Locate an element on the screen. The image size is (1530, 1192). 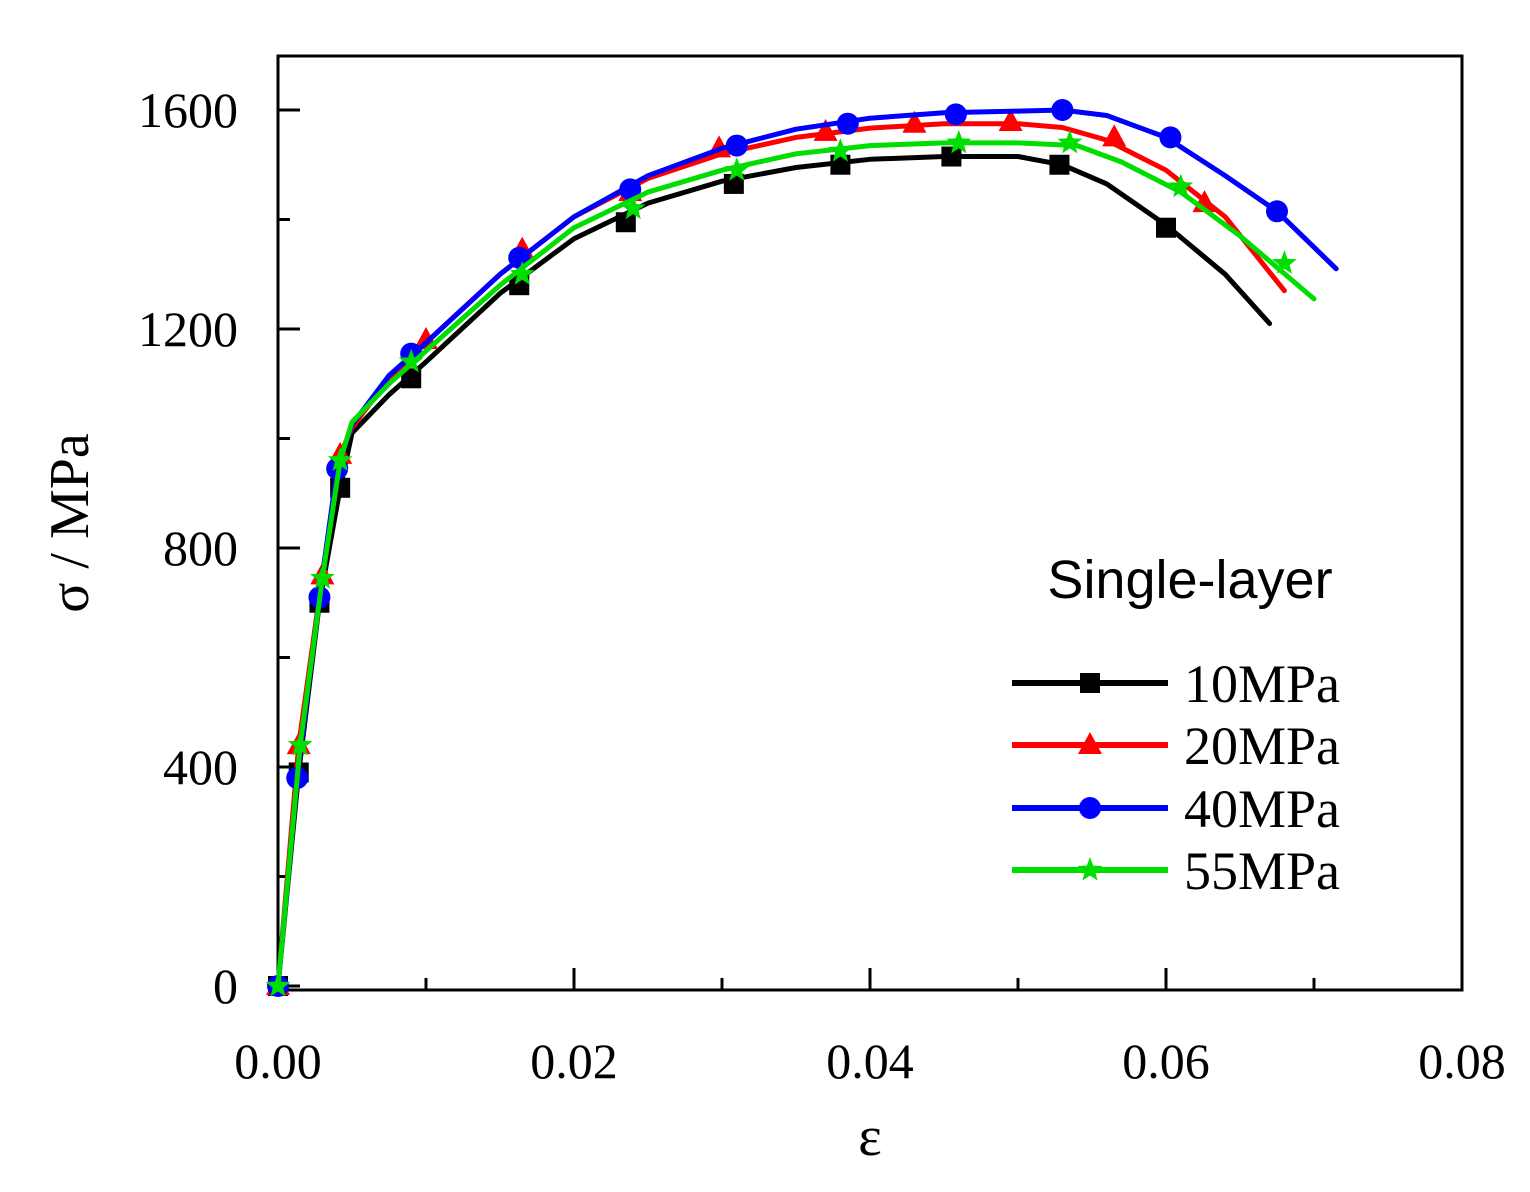
legend-entry: 20MPa is located at coordinates (1176, 746).